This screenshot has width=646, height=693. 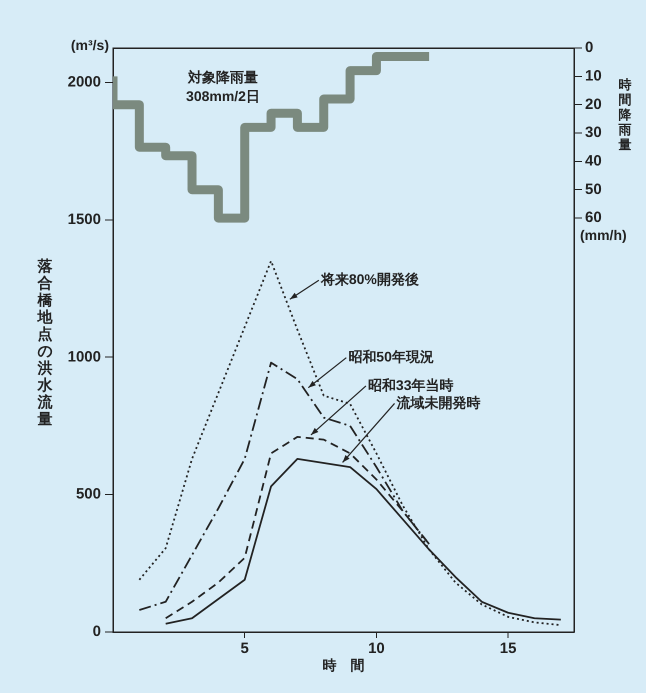 I want to click on y-tick-label: 500, so click(x=88, y=494).